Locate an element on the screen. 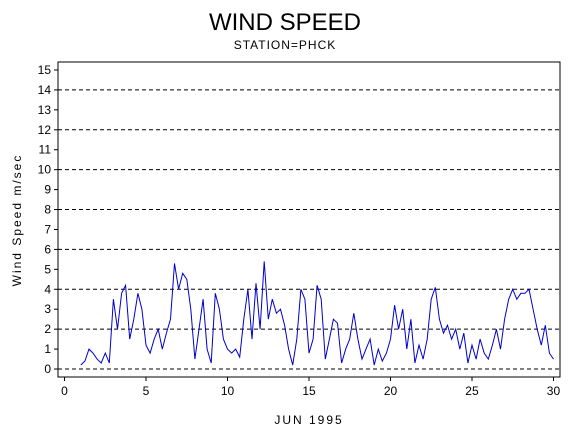 This screenshot has height=430, width=570. y-tick-label: 13 is located at coordinates (45, 110).